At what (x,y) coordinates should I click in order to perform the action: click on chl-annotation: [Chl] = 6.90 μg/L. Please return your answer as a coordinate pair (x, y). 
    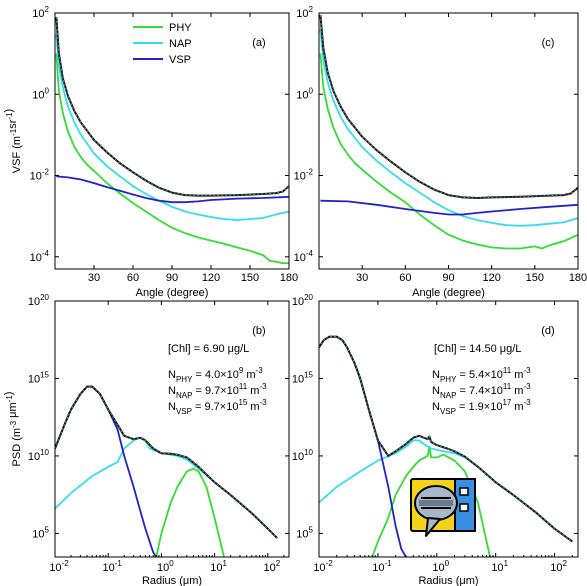
    Looking at the image, I should click on (208, 349).